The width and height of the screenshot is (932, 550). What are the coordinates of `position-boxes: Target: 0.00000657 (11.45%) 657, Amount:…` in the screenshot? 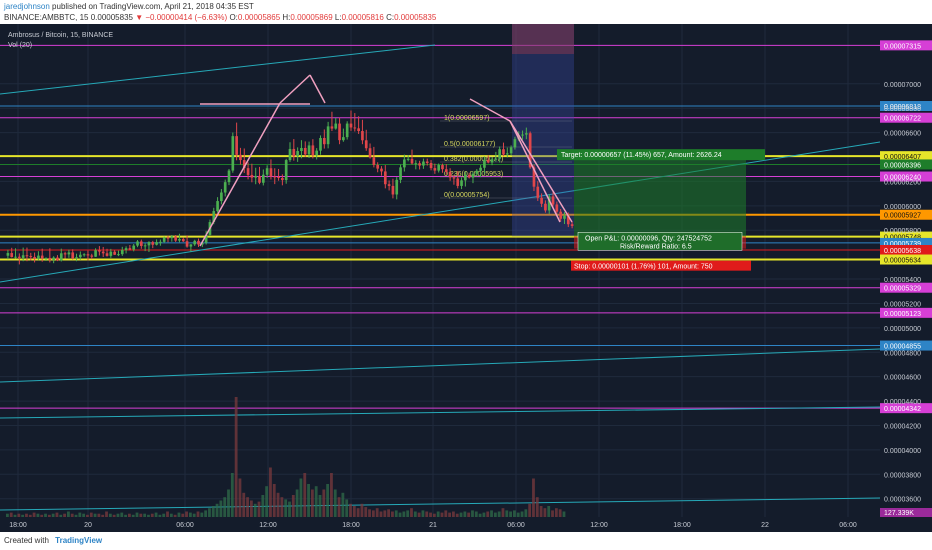 It's located at (638, 147).